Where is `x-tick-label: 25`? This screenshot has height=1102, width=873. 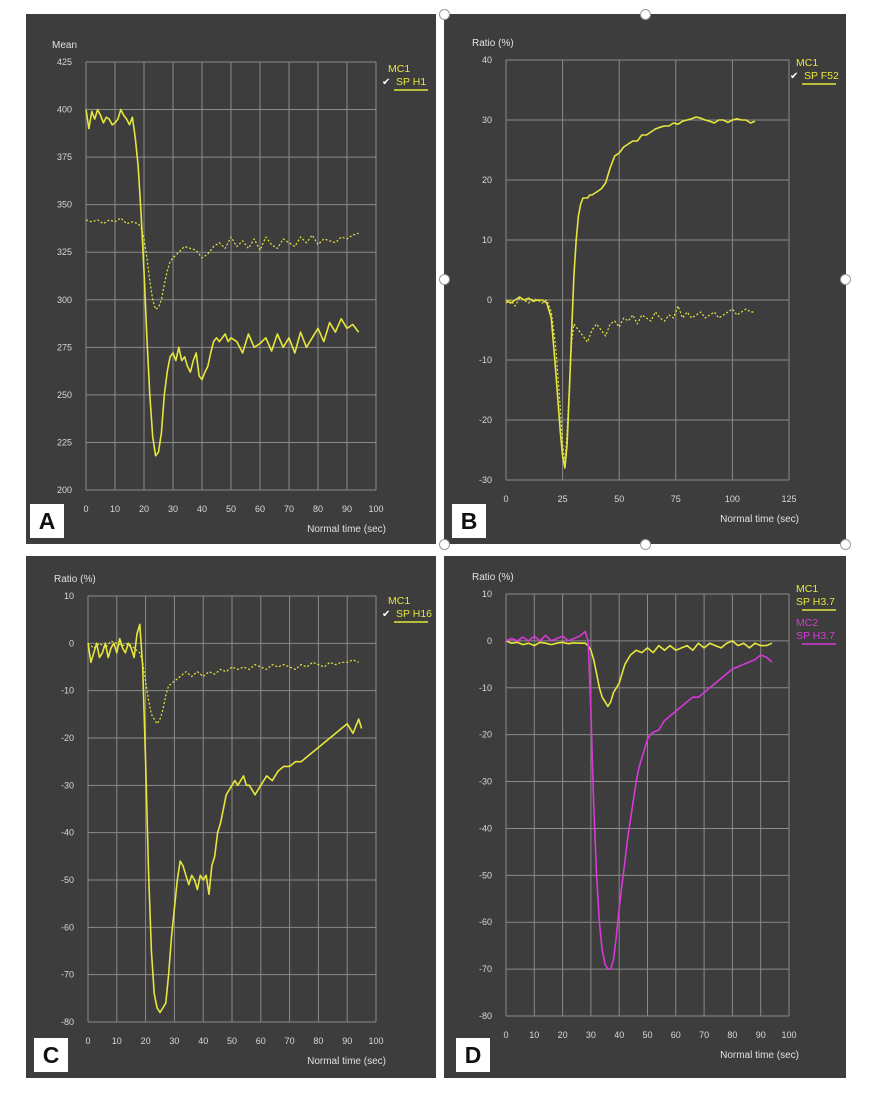 x-tick-label: 25 is located at coordinates (563, 499).